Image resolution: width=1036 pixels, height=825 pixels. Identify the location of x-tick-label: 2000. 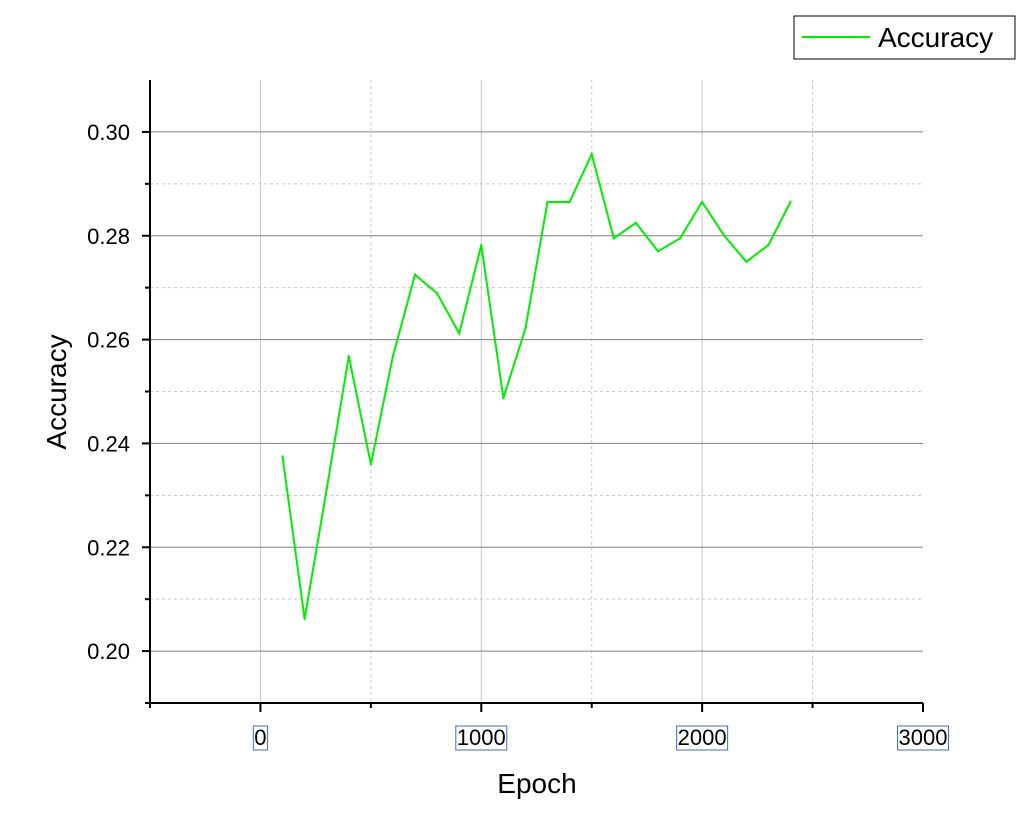
(702, 737).